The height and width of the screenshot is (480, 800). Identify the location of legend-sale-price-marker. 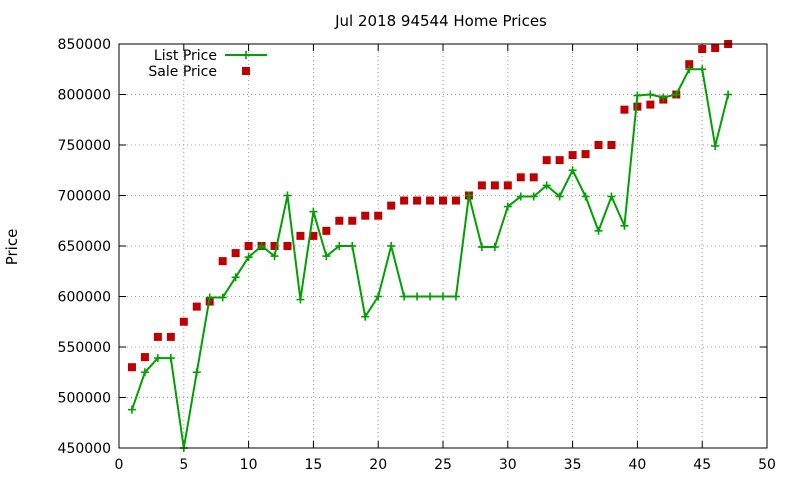
(246, 71).